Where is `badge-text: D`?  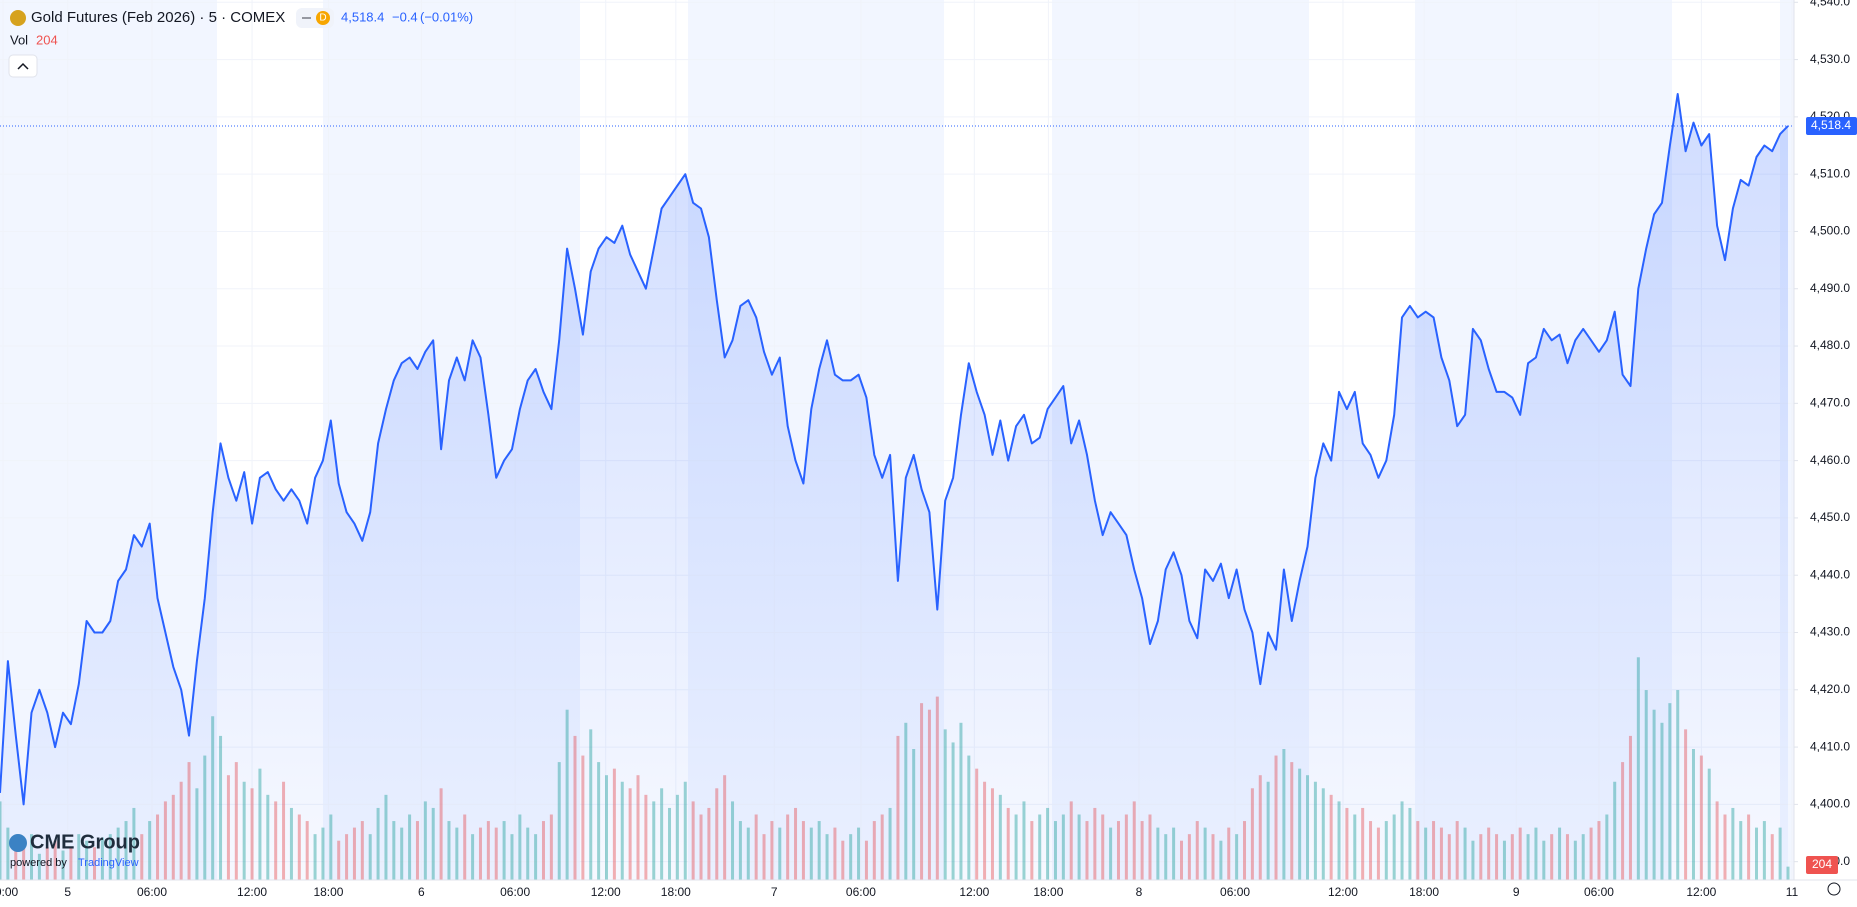
badge-text: D is located at coordinates (322, 18).